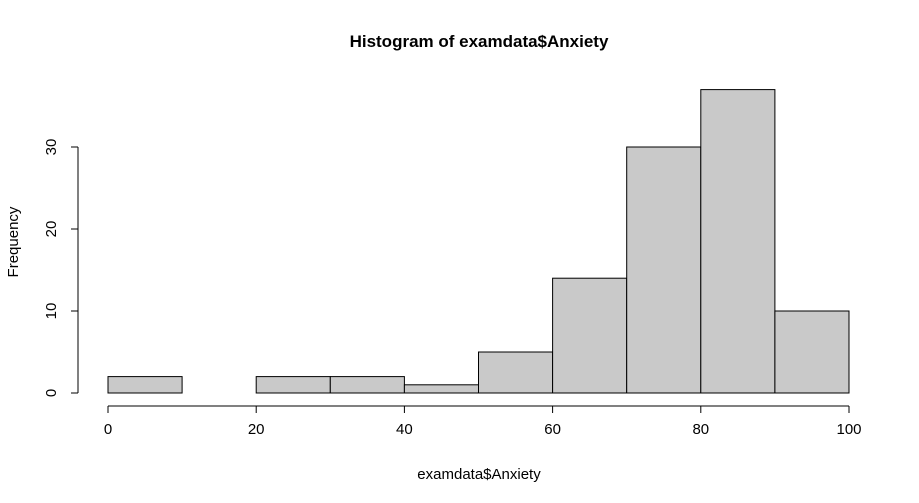  Describe the element at coordinates (483, 421) in the screenshot. I see `x-axis: 0 20 40 60 80 100` at that location.